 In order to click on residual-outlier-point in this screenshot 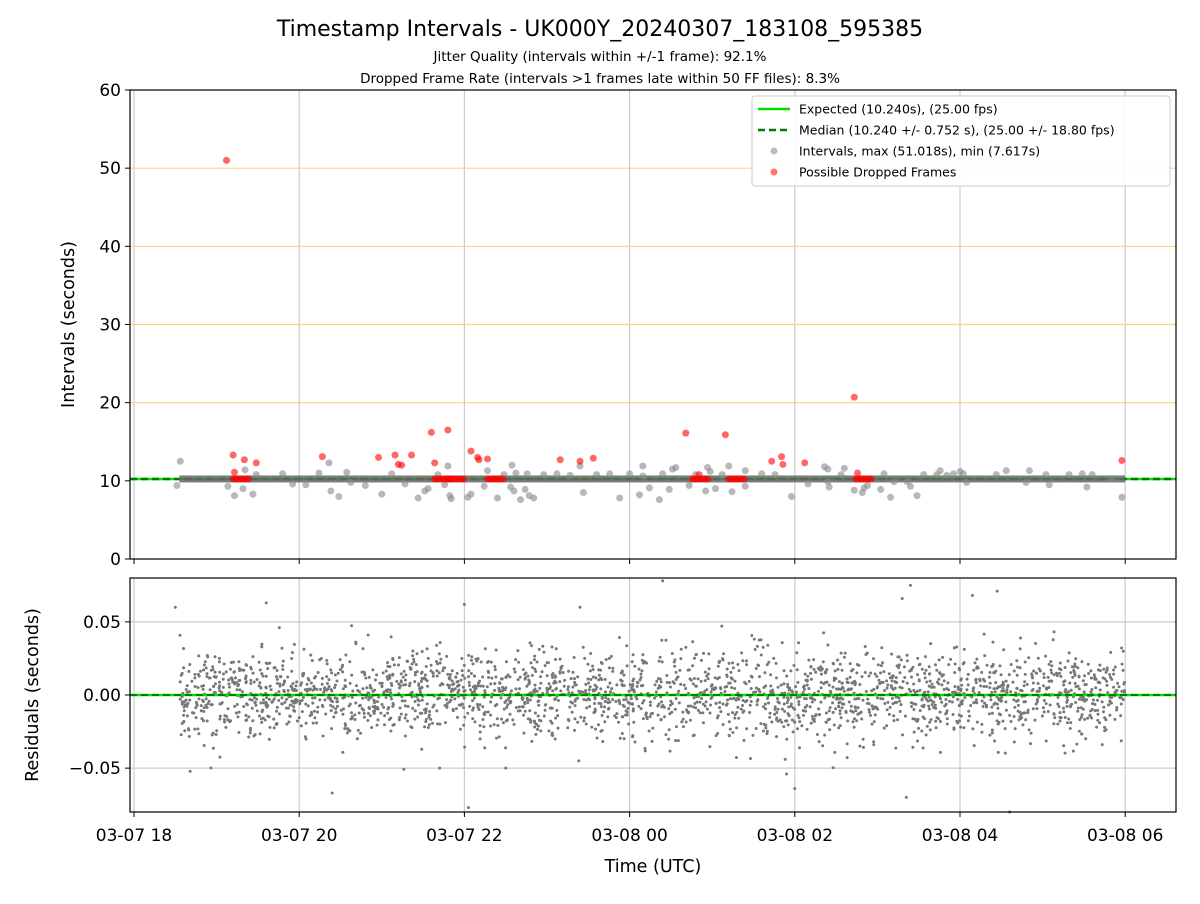, I will do `click(787, 774)`.